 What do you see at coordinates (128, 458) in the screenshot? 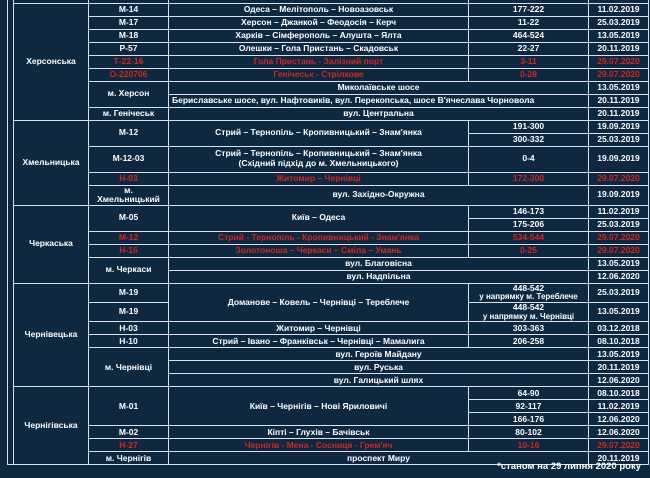
I see `city-label: м. Чернігів` at bounding box center [128, 458].